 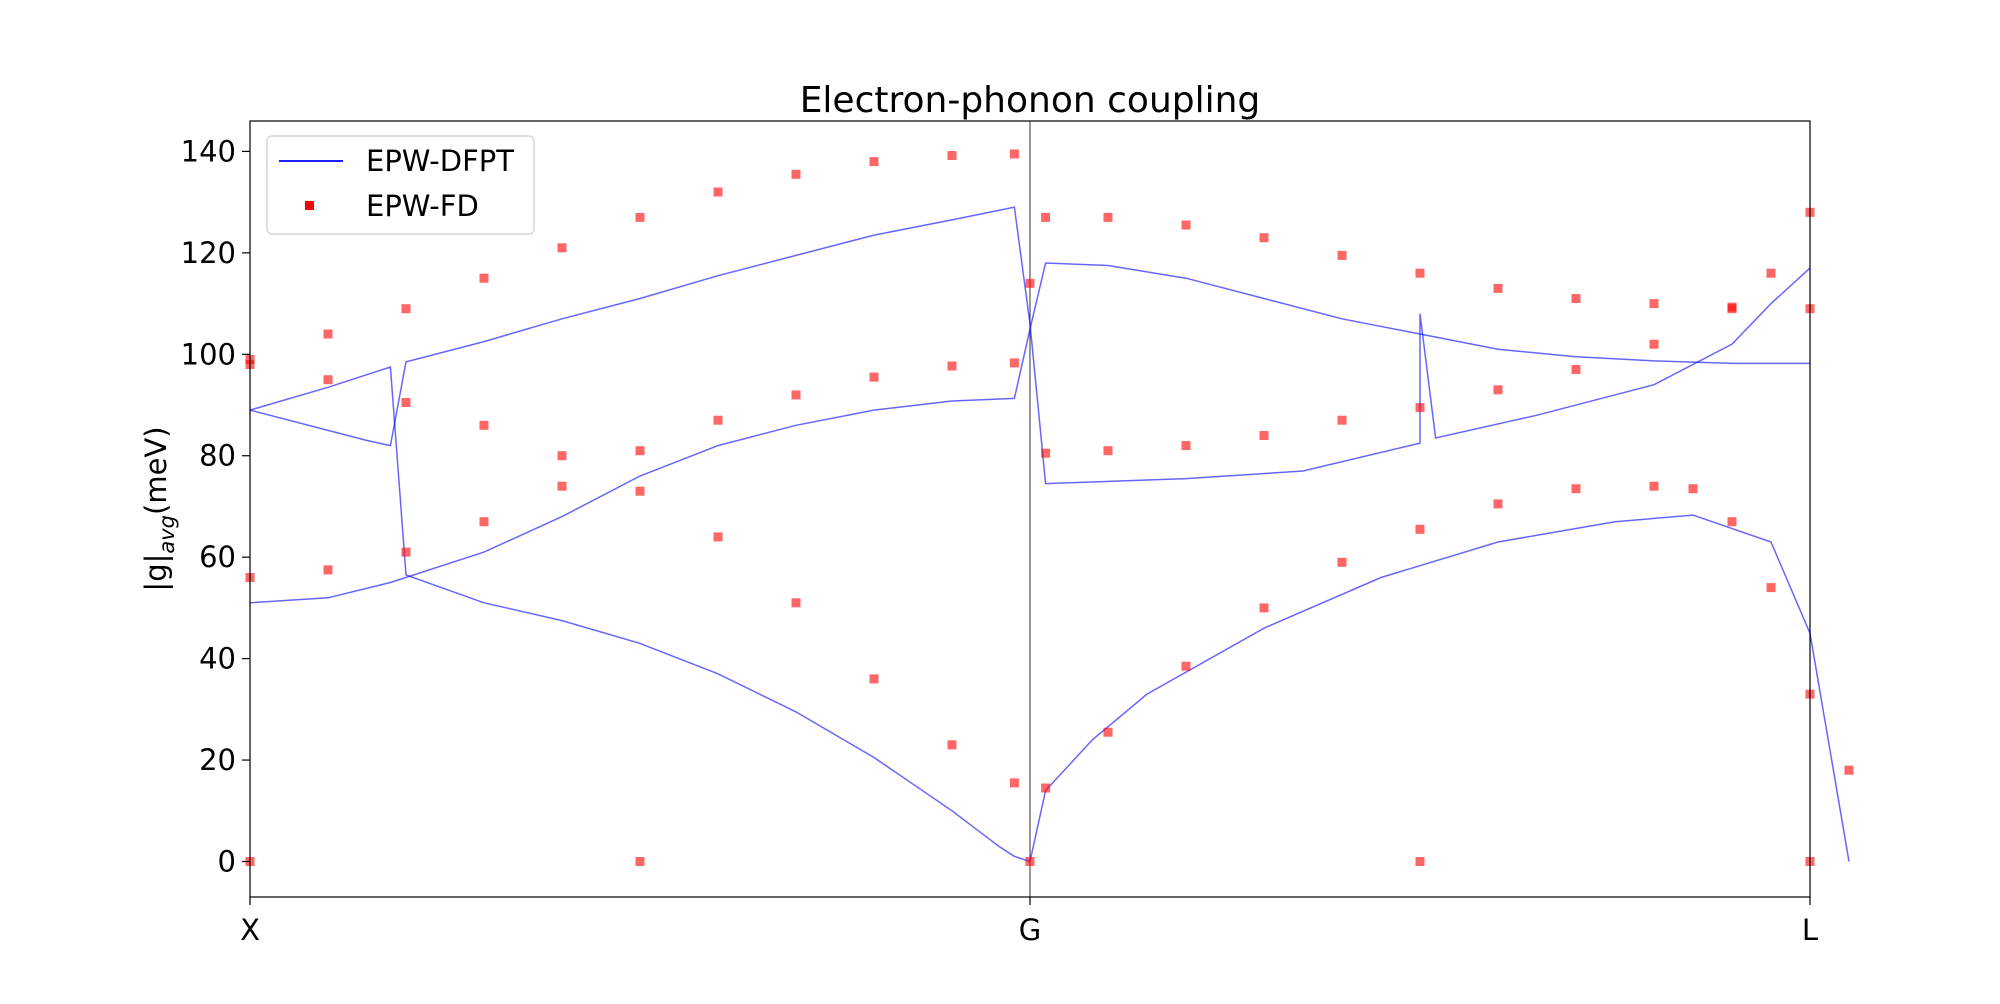 I want to click on y-axis-label-main: |g|, so click(x=156, y=573).